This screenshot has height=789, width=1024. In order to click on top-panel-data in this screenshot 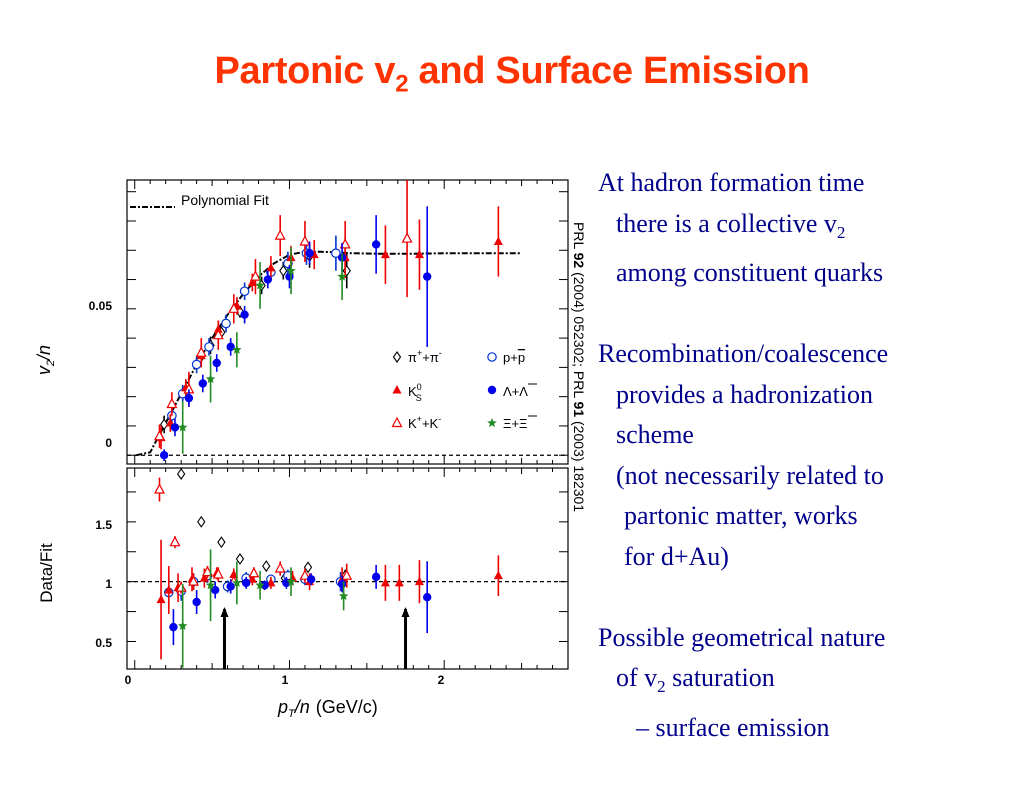, I will do `click(328, 321)`.